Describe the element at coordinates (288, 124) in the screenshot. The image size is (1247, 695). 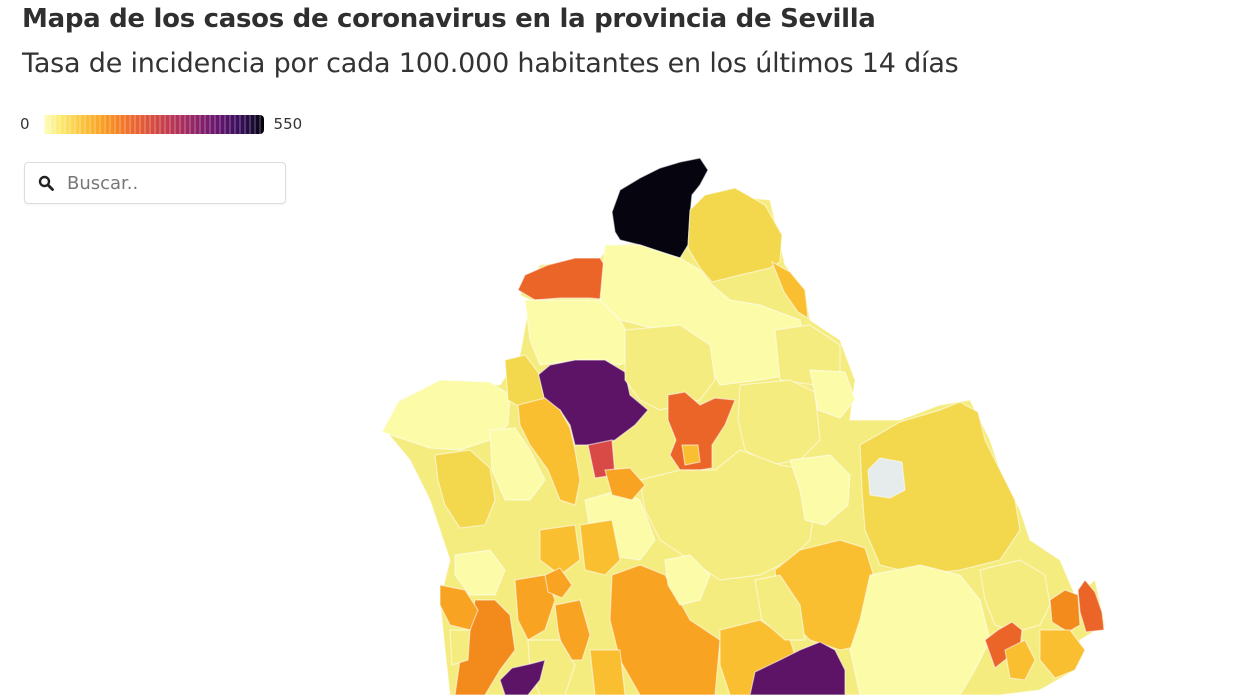
I see `legend-max-label: 550` at that location.